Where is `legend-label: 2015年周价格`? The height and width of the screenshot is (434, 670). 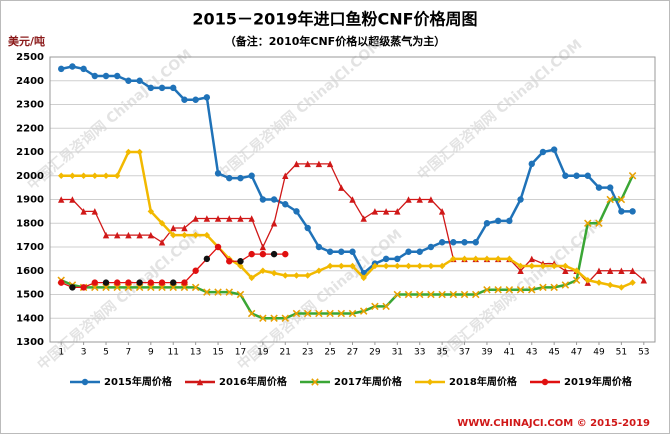
legend-label: 2015年周价格 is located at coordinates (138, 381).